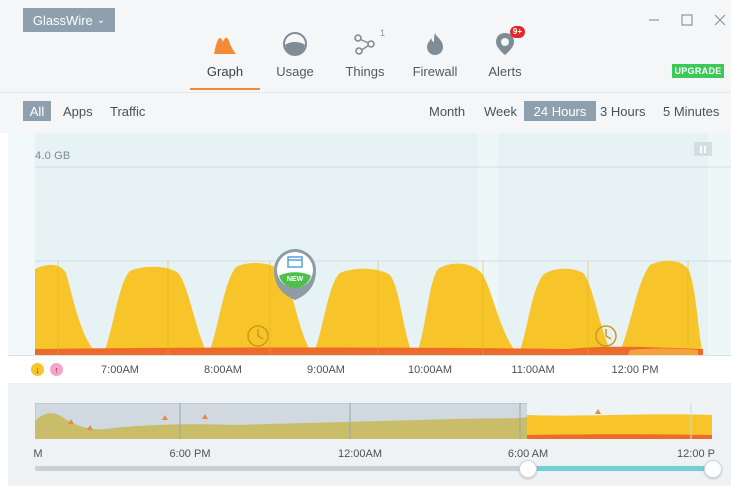 The height and width of the screenshot is (486, 731). I want to click on filter-apps: Apps, so click(78, 111).